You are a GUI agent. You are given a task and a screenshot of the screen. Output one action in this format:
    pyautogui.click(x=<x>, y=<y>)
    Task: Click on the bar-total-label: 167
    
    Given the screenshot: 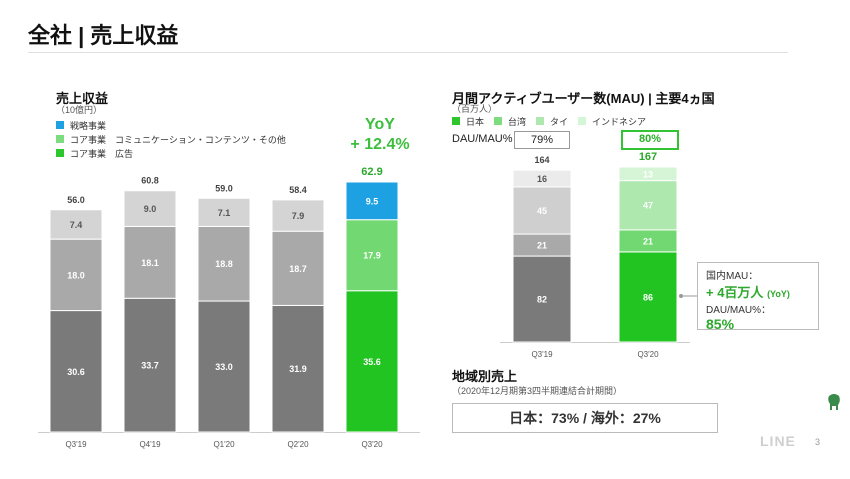 What is the action you would take?
    pyautogui.click(x=648, y=157)
    